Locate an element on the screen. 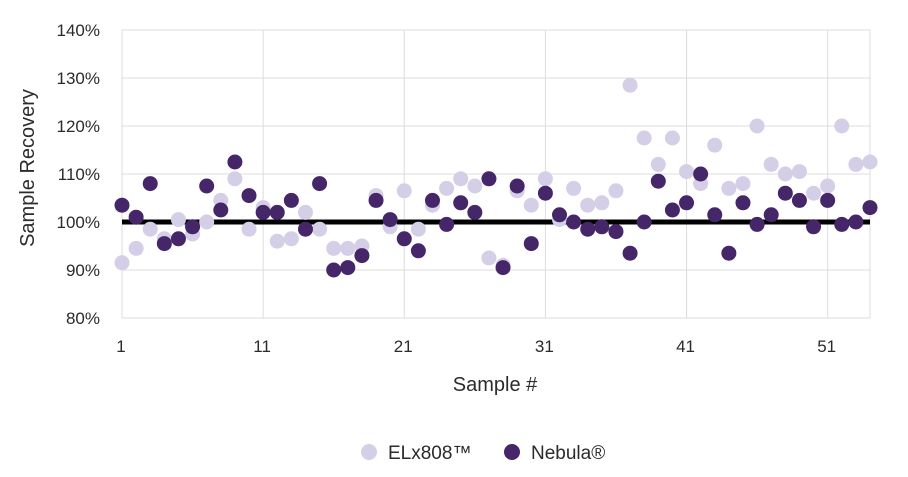 This screenshot has height=477, width=908. x-tick-label: 31 is located at coordinates (544, 346).